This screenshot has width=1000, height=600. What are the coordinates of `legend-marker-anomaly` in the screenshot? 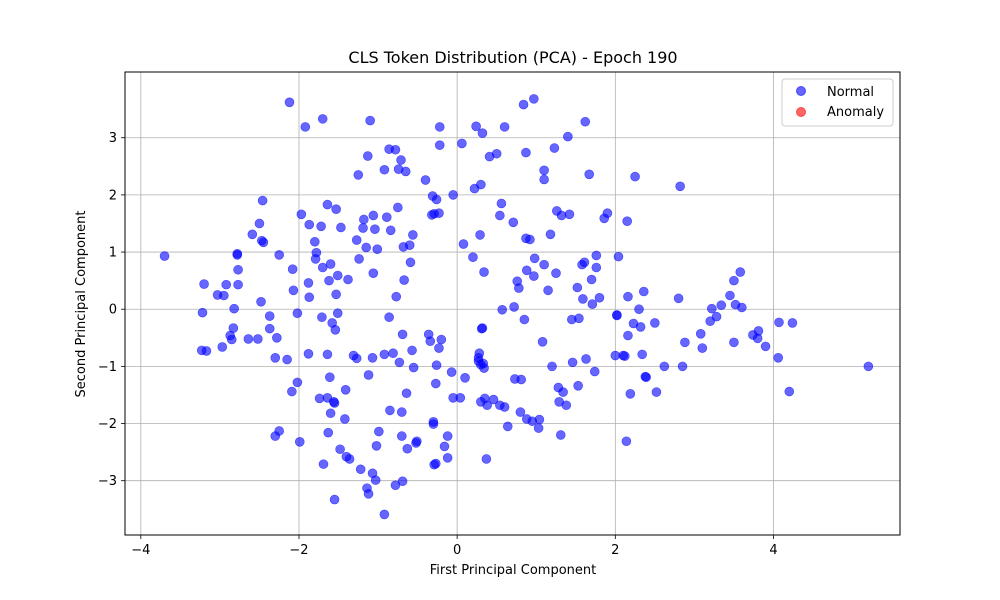 It's located at (801, 112).